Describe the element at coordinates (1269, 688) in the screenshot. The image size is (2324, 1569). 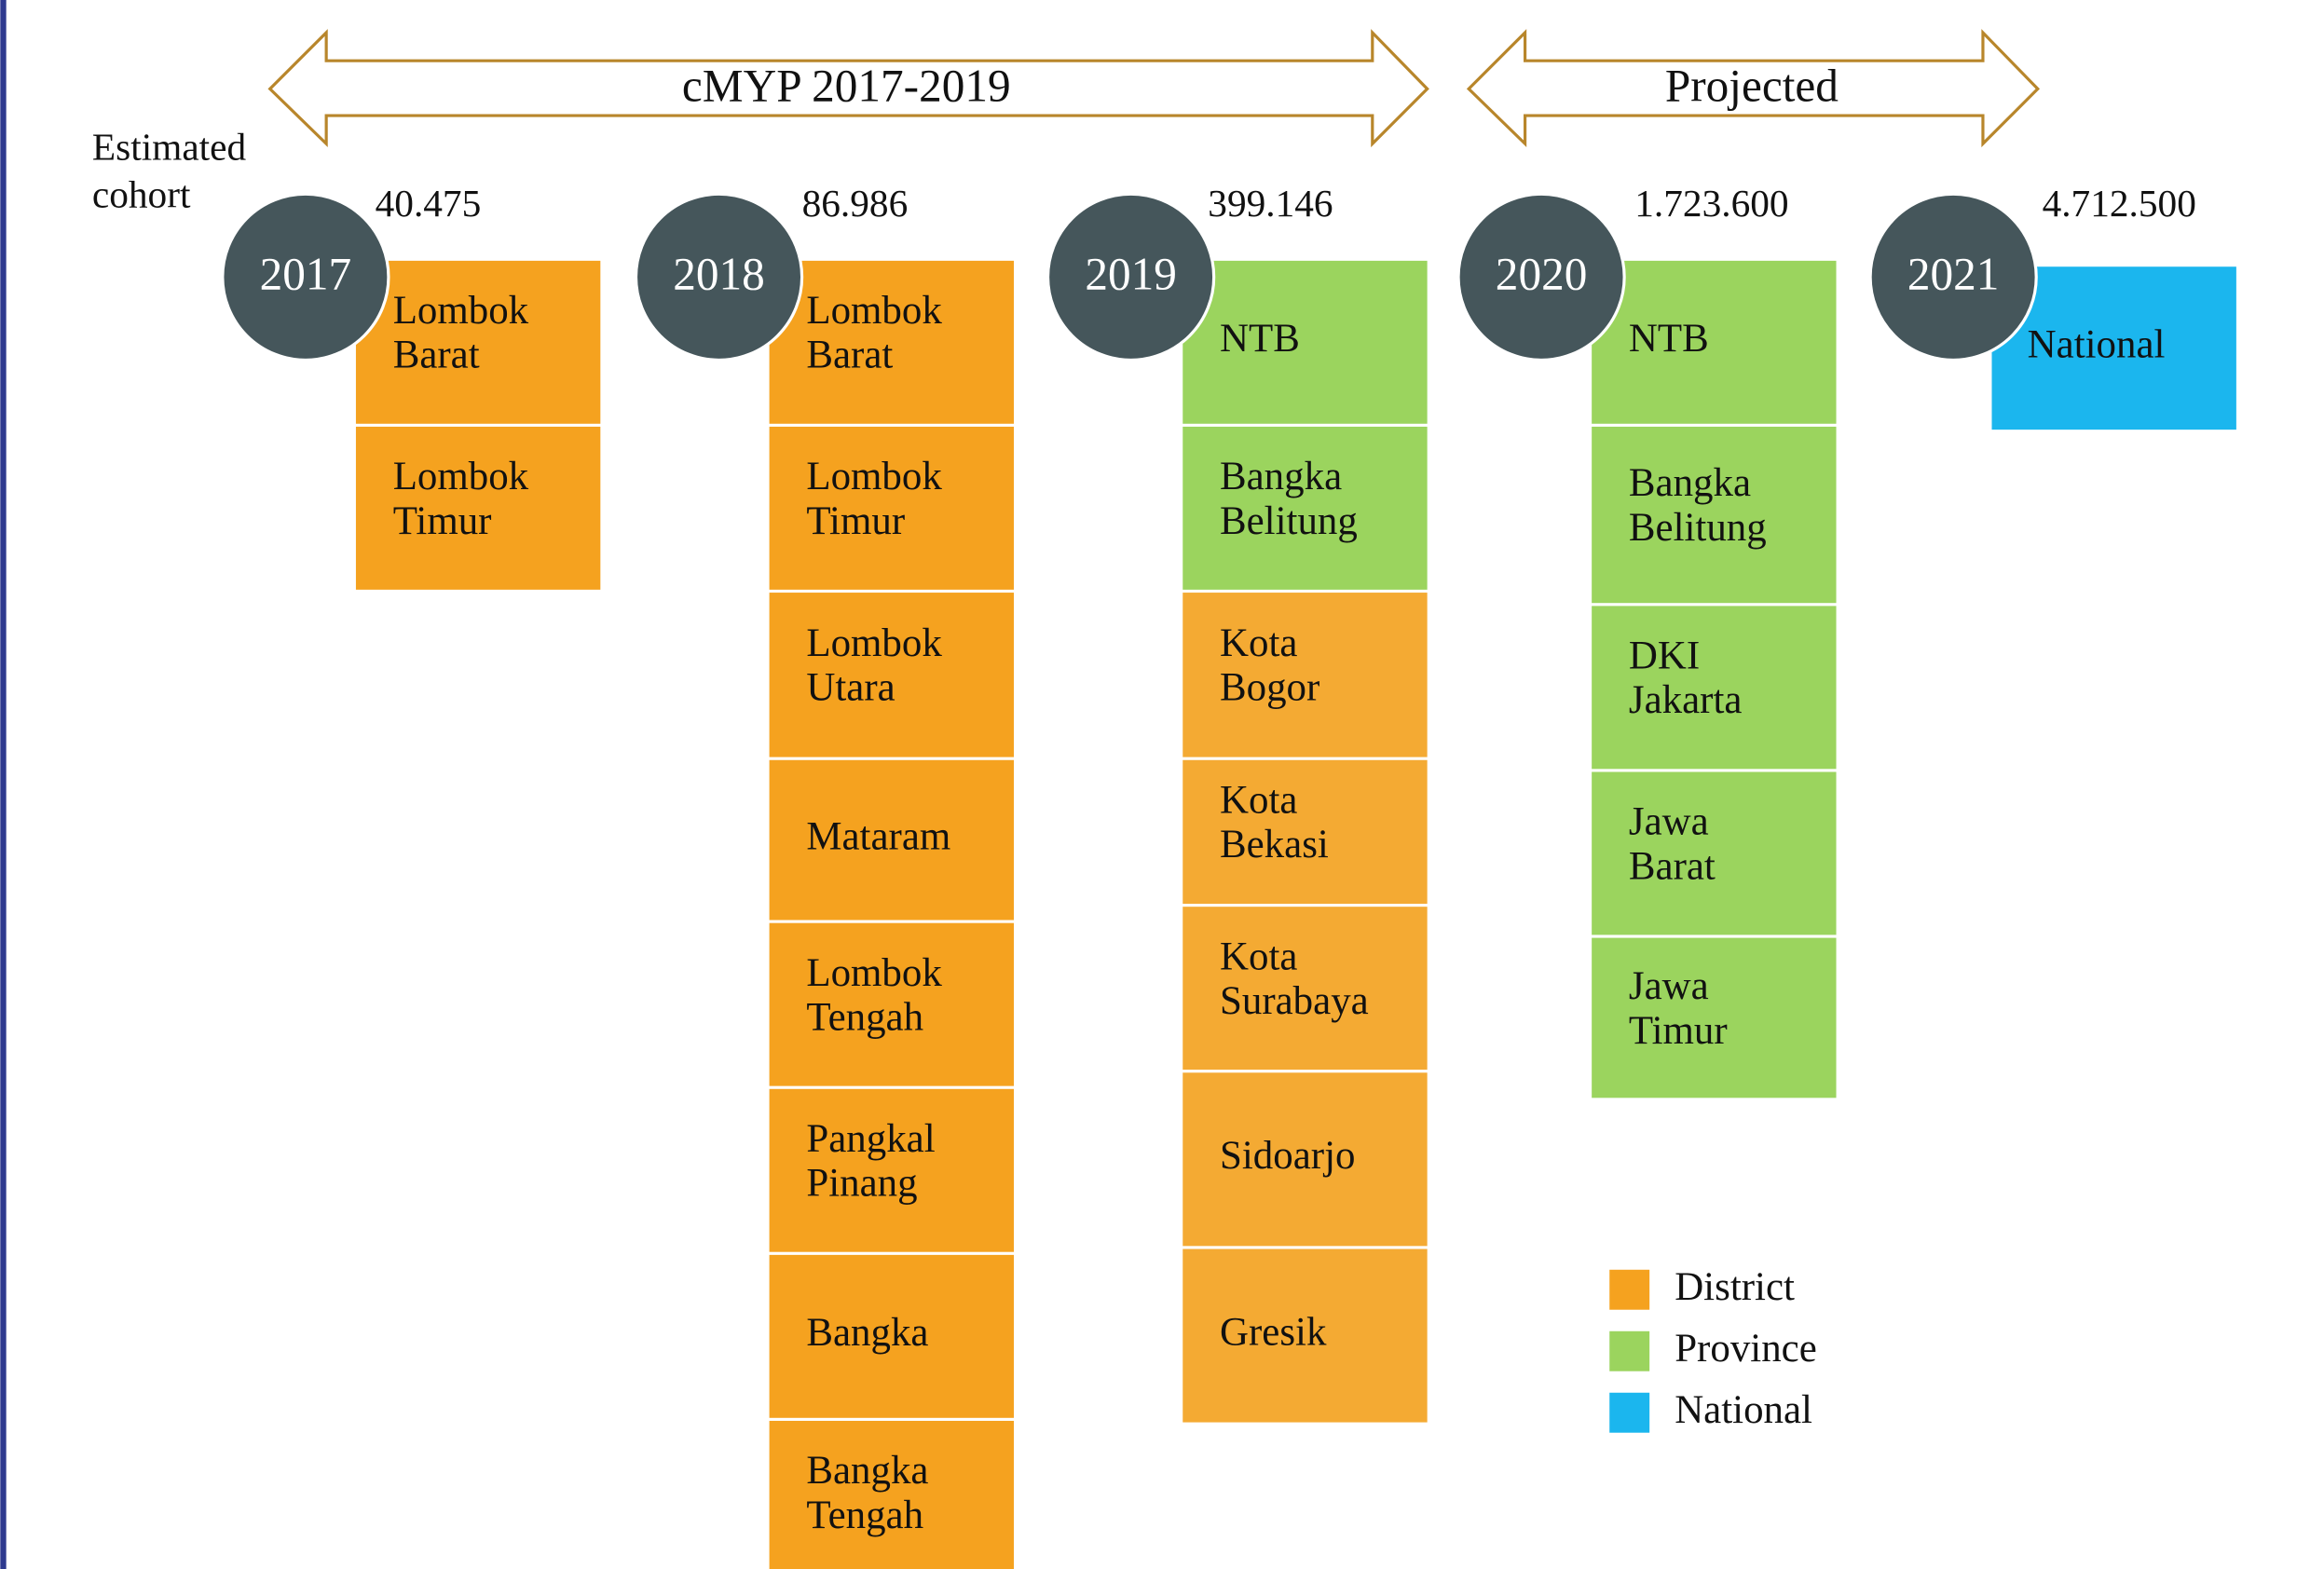
I see `region-label: Bogor` at that location.